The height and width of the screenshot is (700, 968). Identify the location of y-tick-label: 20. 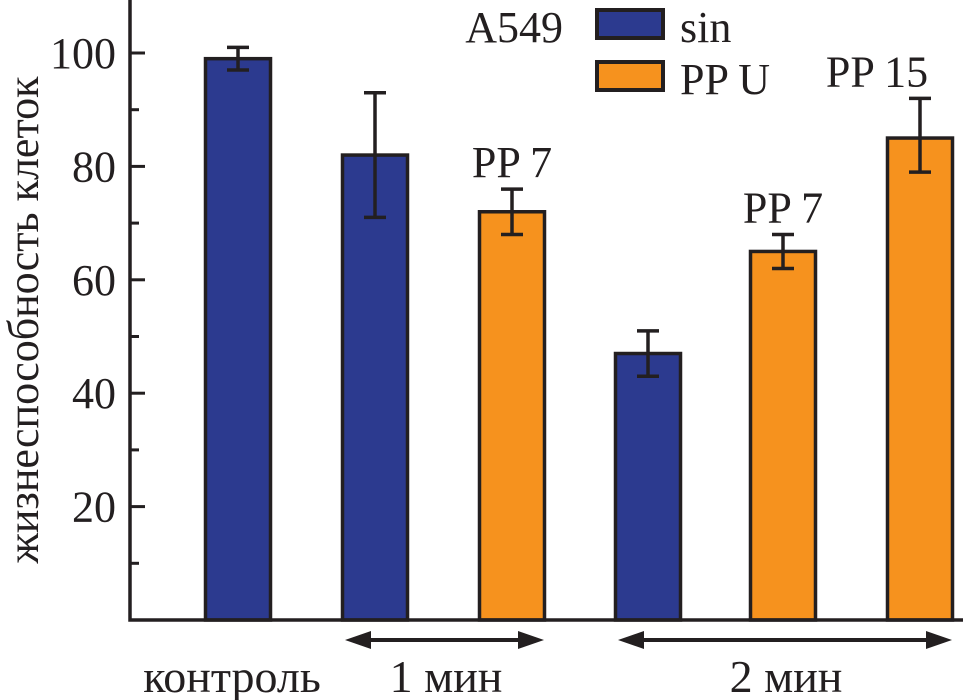
(94, 507).